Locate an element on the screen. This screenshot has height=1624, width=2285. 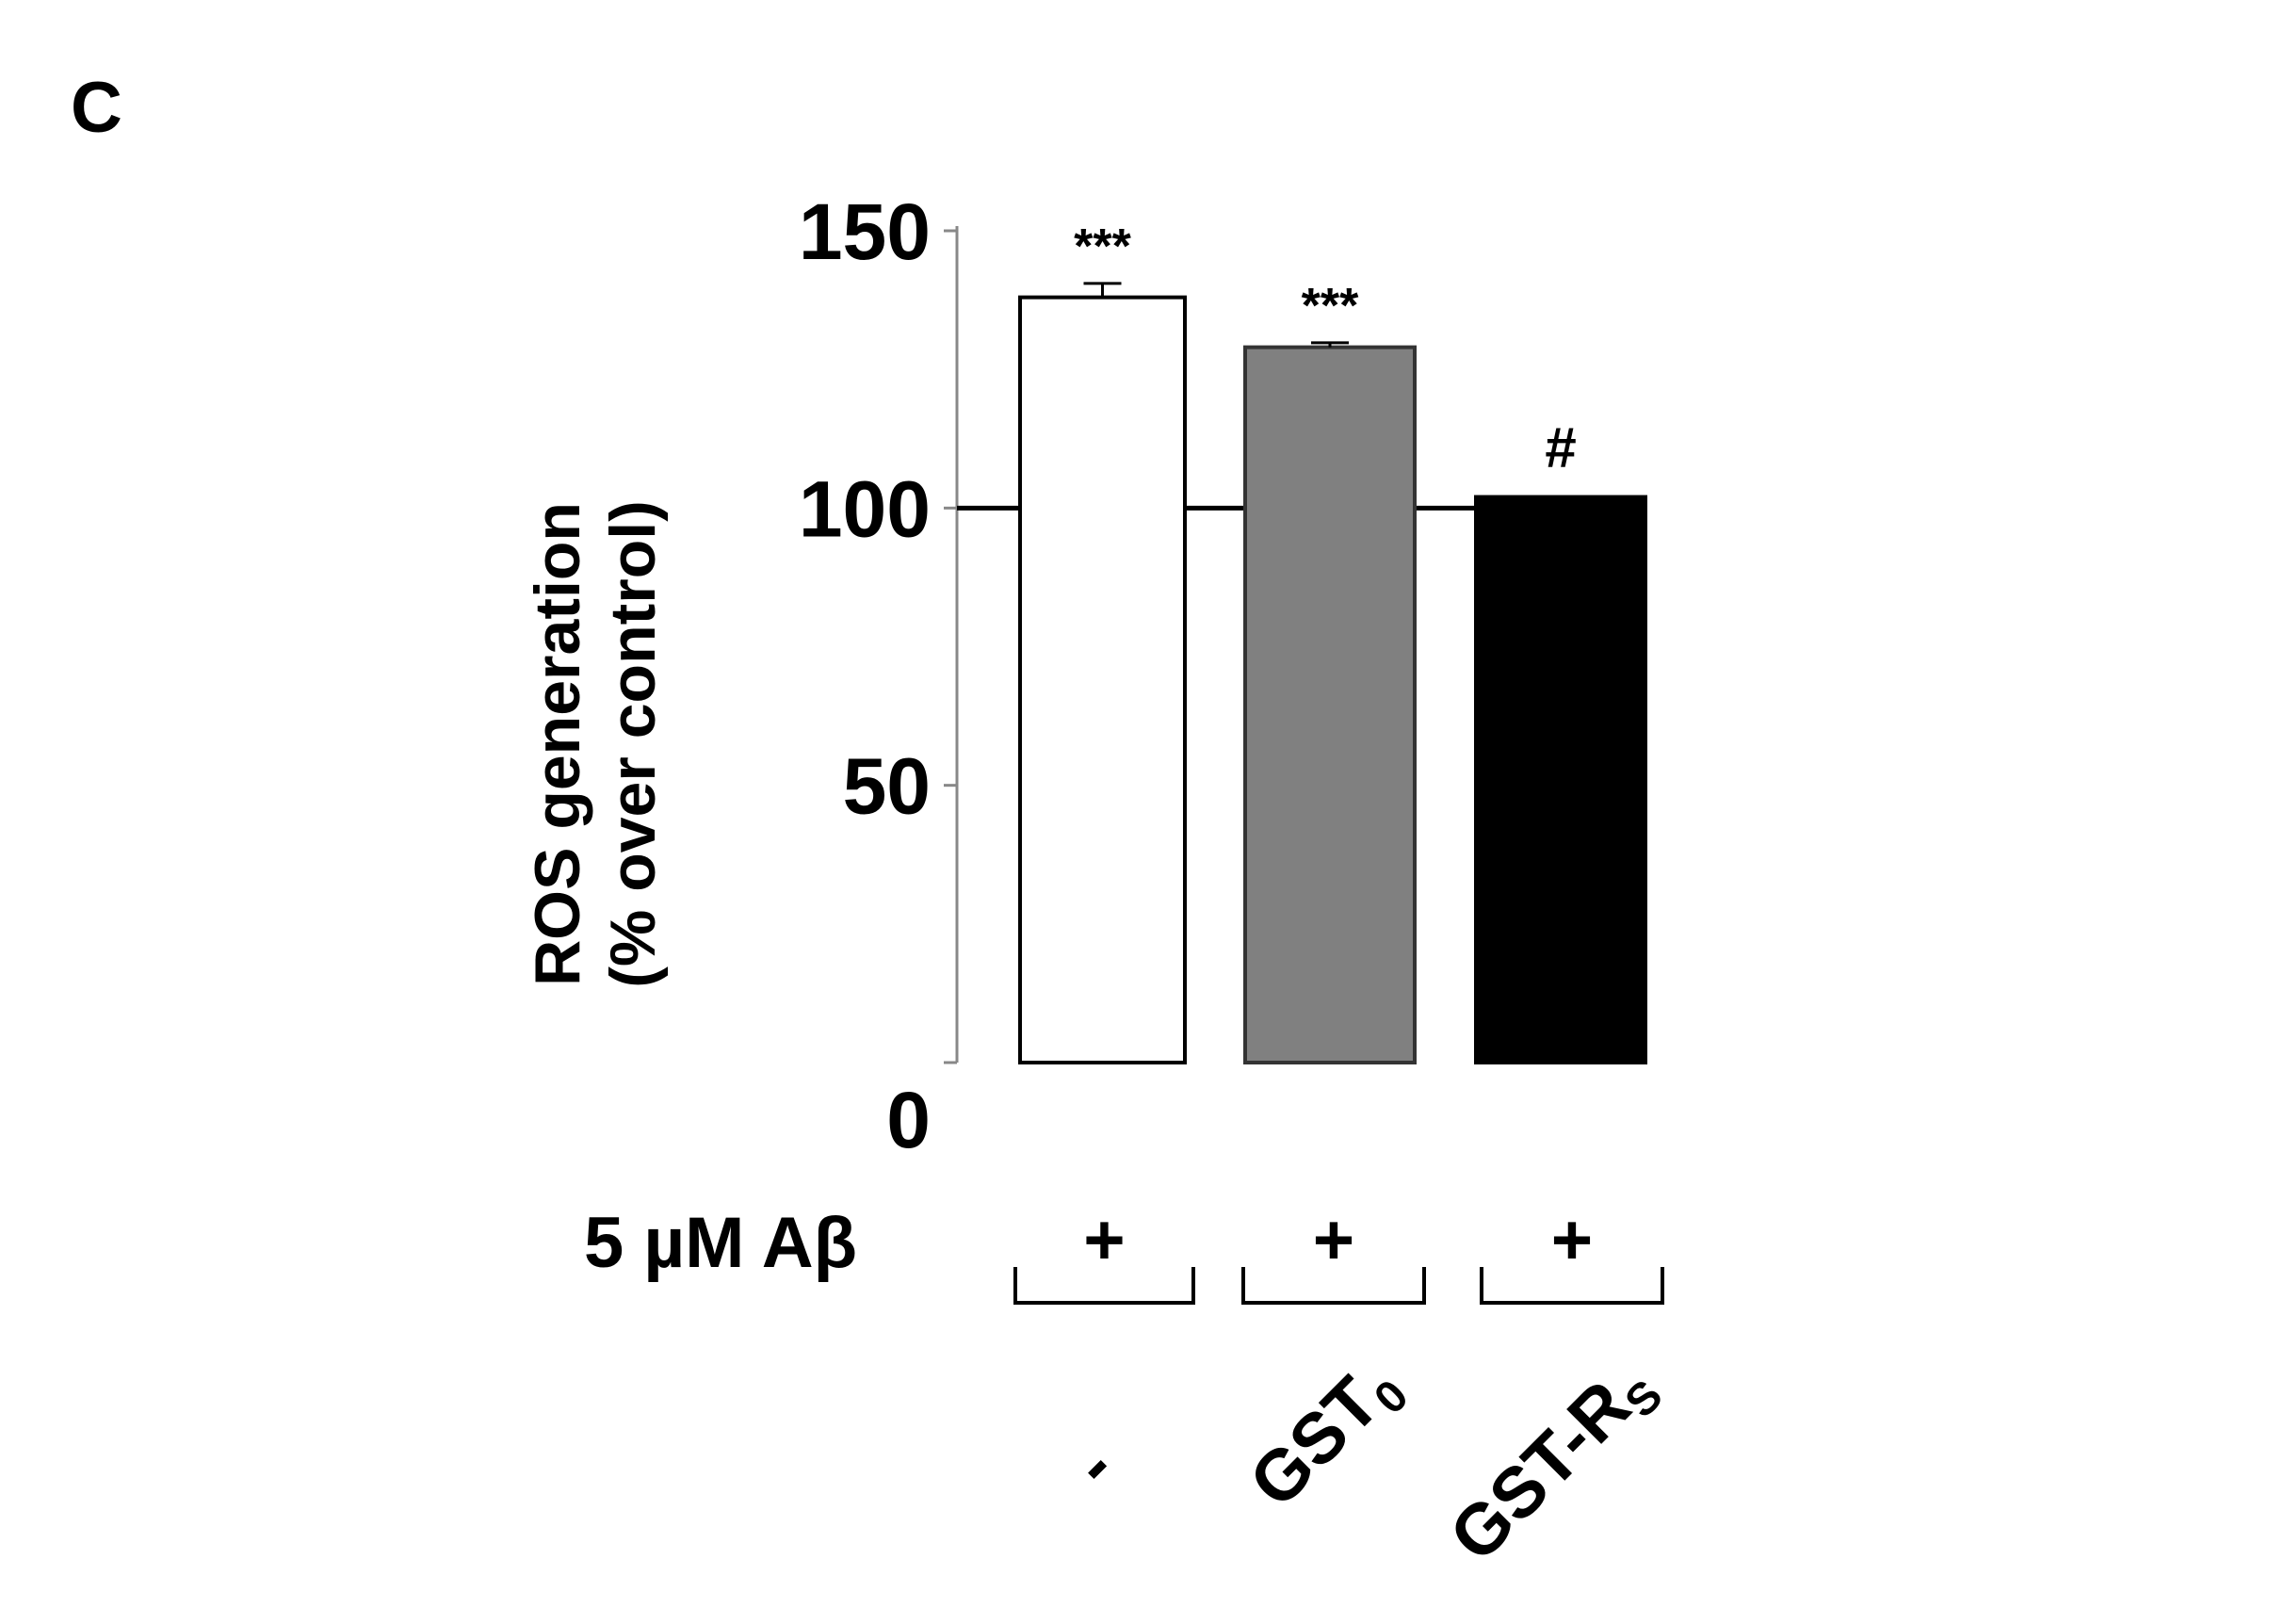
x-category-label-text: GST-RS is located at coordinates (1553, 1463).